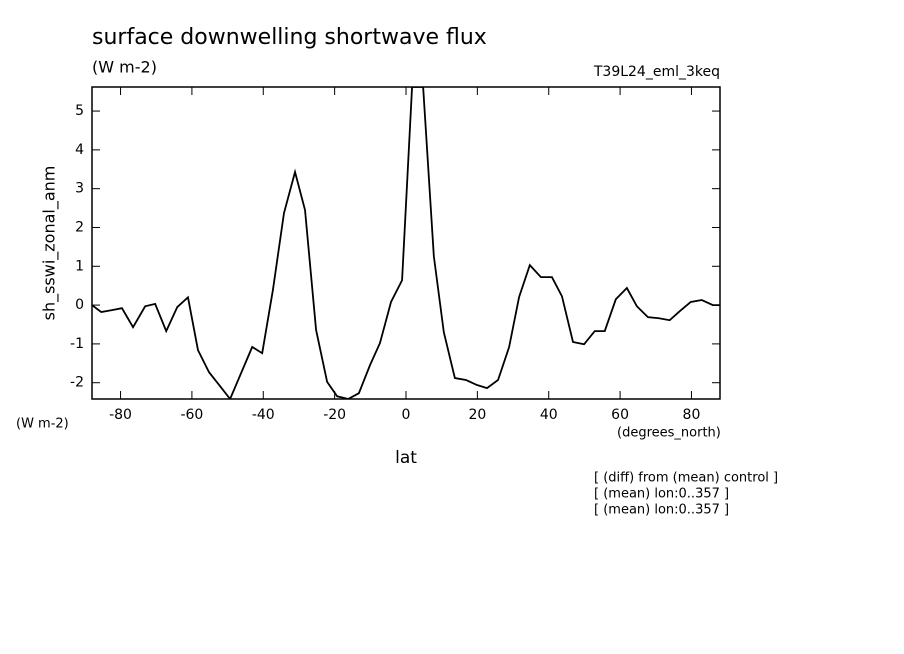 This screenshot has width=904, height=654. What do you see at coordinates (79, 305) in the screenshot?
I see `y-tick-label: 0` at bounding box center [79, 305].